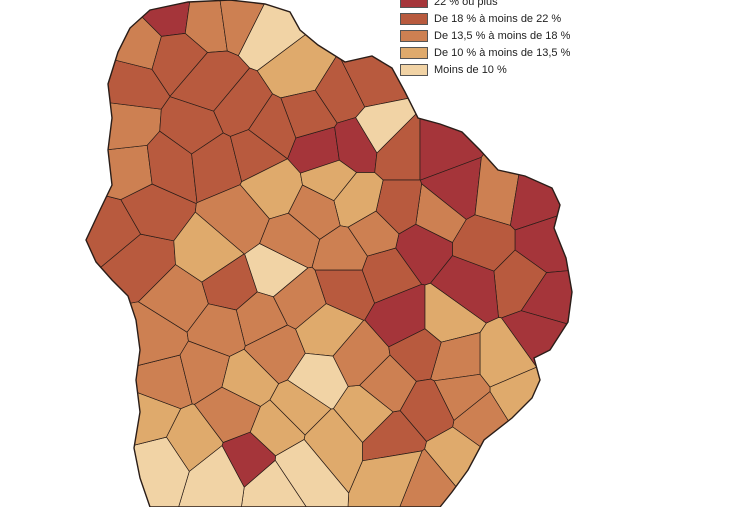  I want to click on legend-label: Moins de 10 %, so click(470, 70).